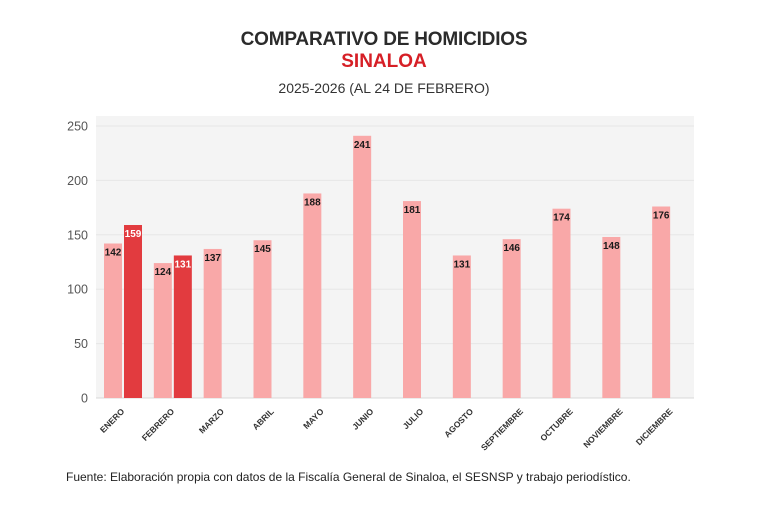 The height and width of the screenshot is (512, 768). What do you see at coordinates (262, 249) in the screenshot?
I see `data-label-2025: 145` at bounding box center [262, 249].